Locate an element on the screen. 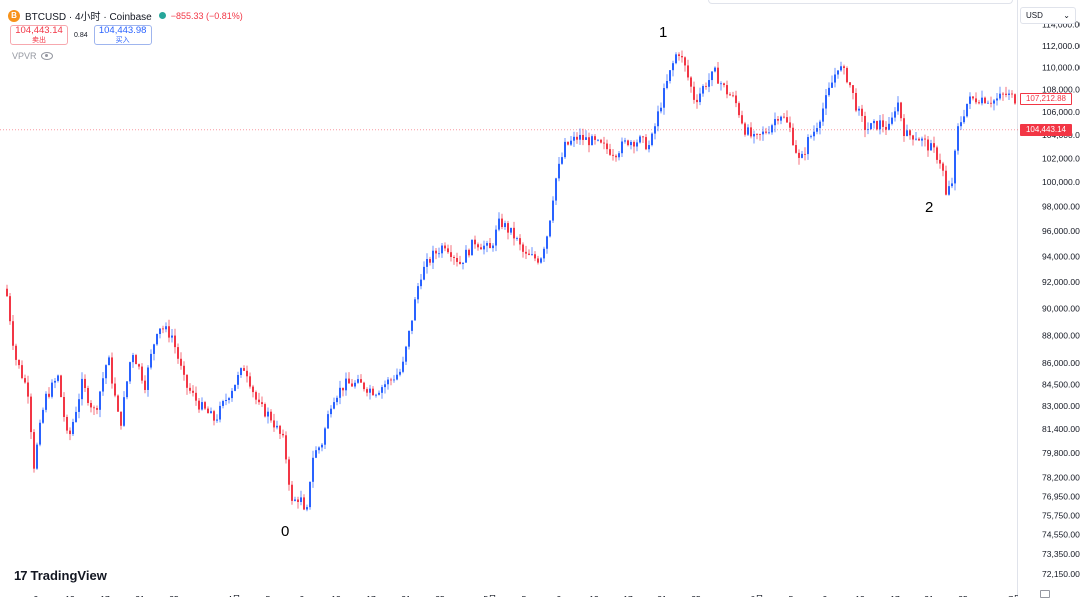  eye-icon is located at coordinates (47, 56).